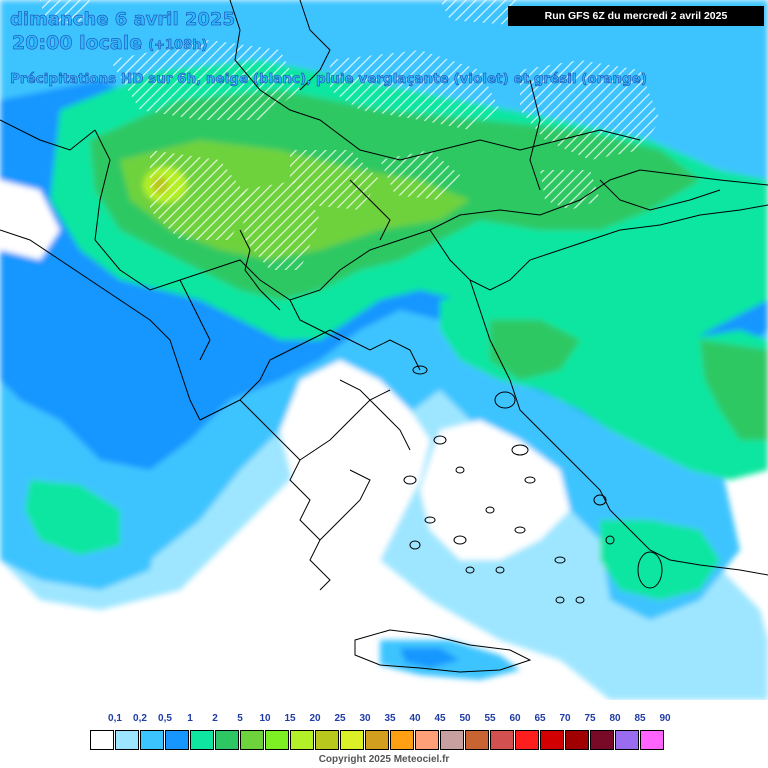 The image size is (768, 768). Describe the element at coordinates (178, 46) in the screenshot. I see `lead-time: (+108h)` at that location.